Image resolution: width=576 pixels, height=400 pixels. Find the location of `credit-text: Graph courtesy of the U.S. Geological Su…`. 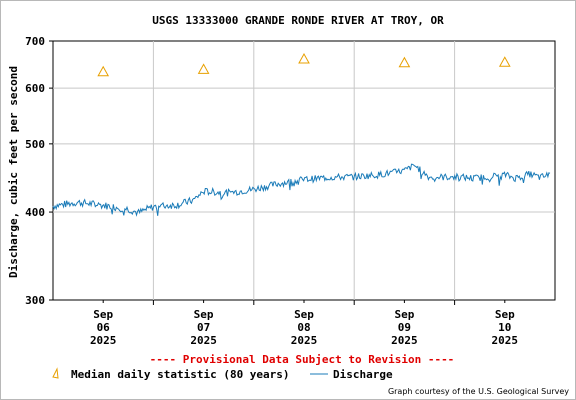

credit-text: Graph courtesy of the U.S. Geological Su… is located at coordinates (478, 391).